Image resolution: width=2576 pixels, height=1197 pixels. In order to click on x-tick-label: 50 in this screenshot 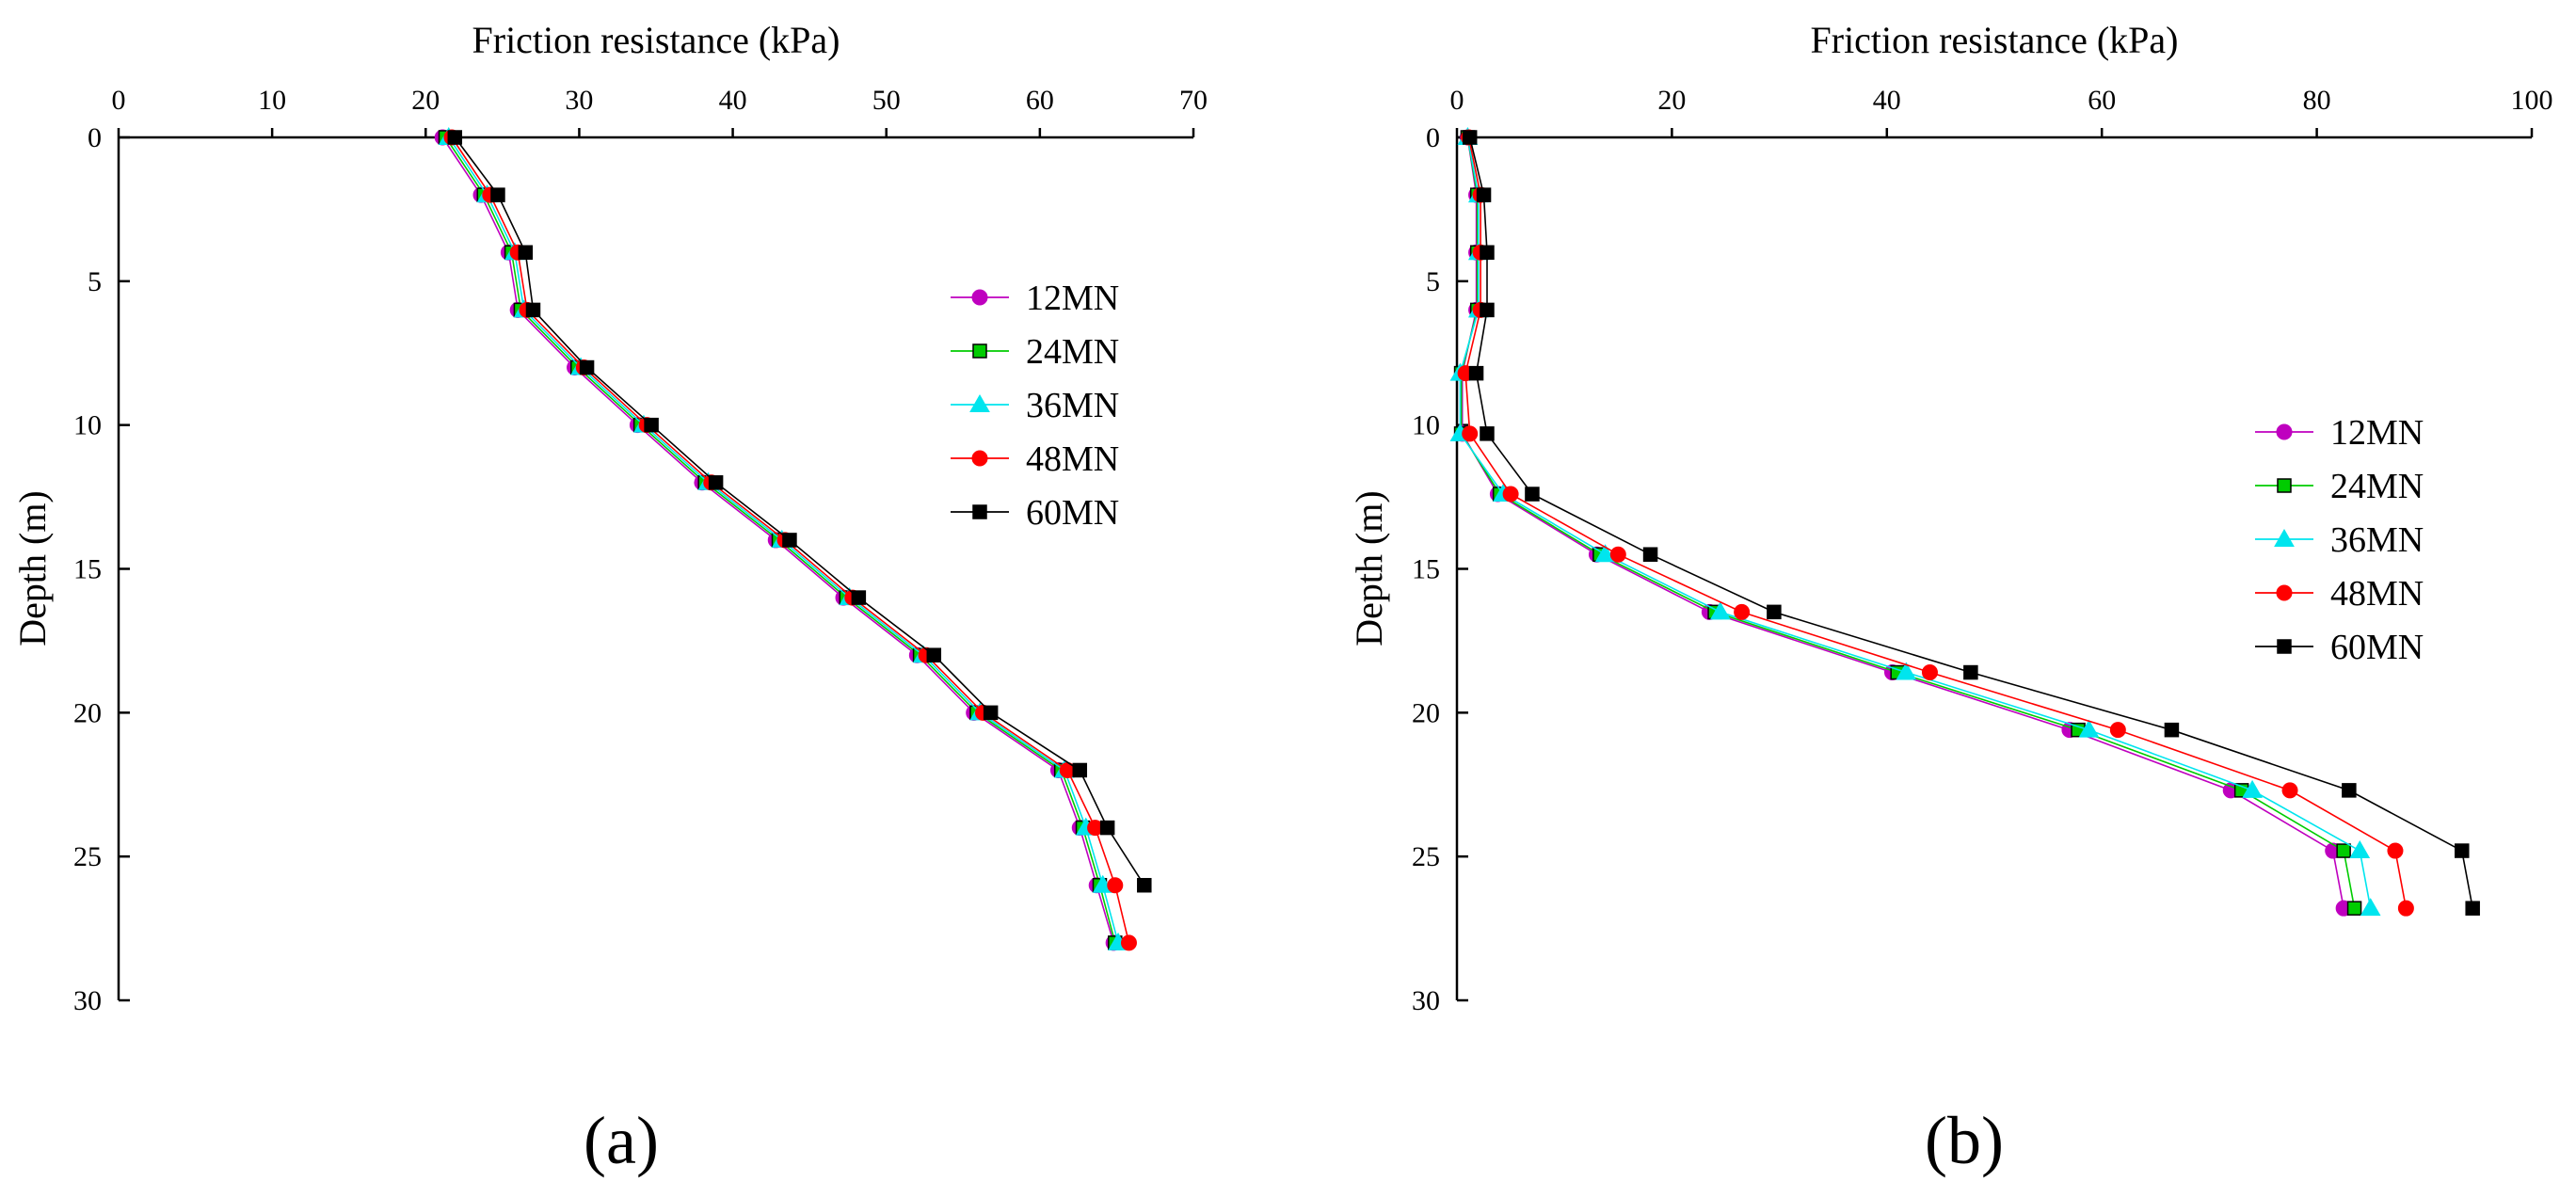, I will do `click(886, 100)`.